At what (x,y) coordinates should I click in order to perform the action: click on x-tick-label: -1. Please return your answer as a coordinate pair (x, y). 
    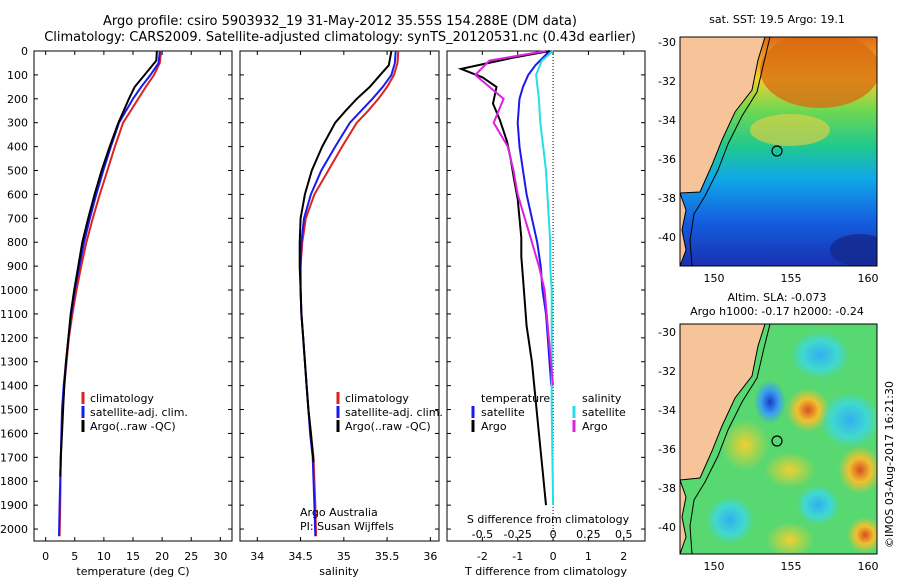
    Looking at the image, I should click on (517, 556).